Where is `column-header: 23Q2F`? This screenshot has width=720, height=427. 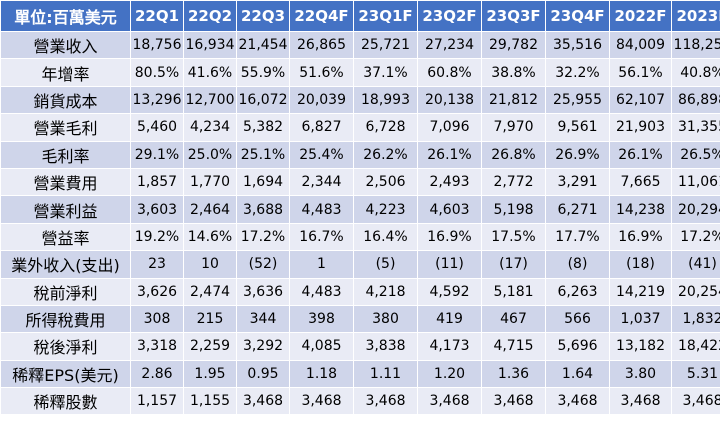 column-header: 23Q2F is located at coordinates (449, 16).